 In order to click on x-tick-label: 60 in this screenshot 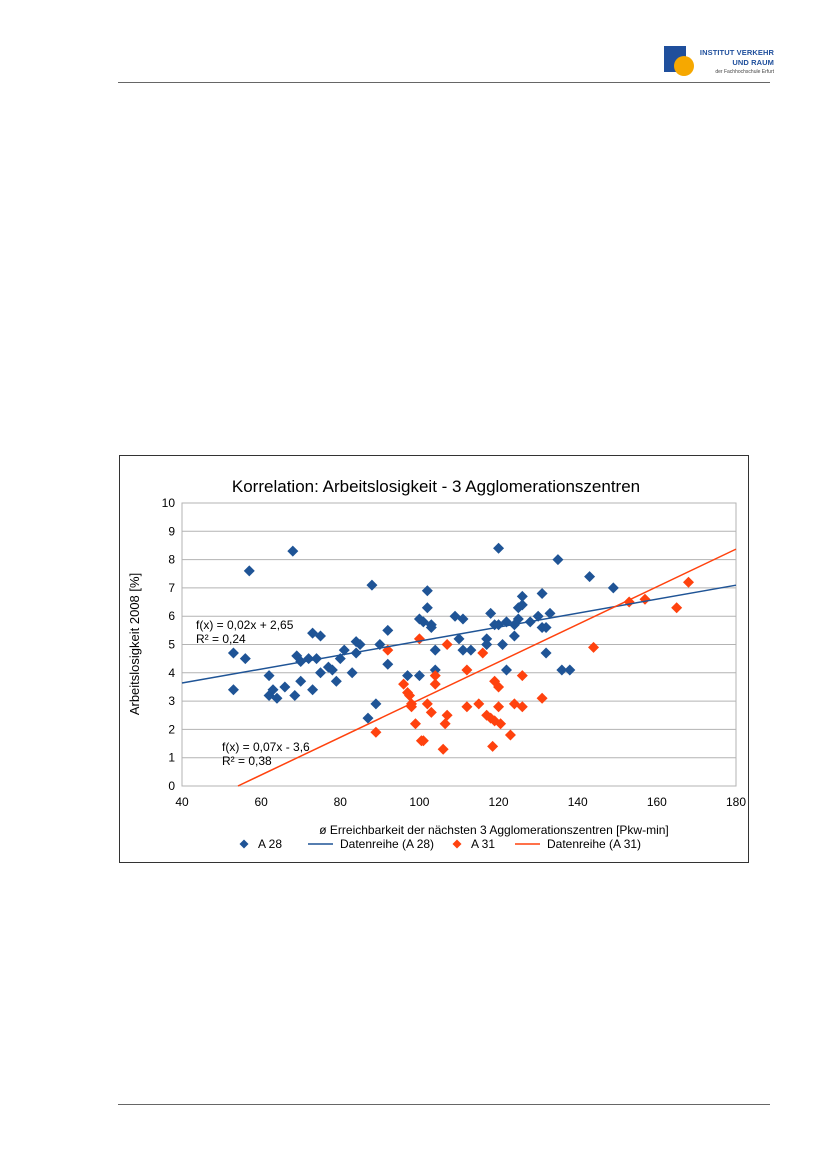, I will do `click(261, 802)`.